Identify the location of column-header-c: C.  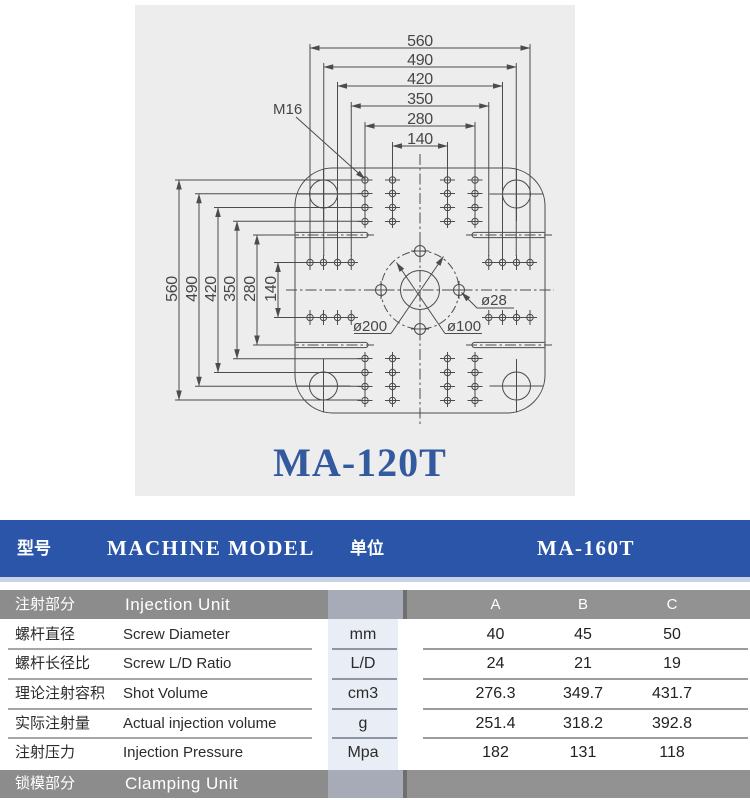
(672, 604).